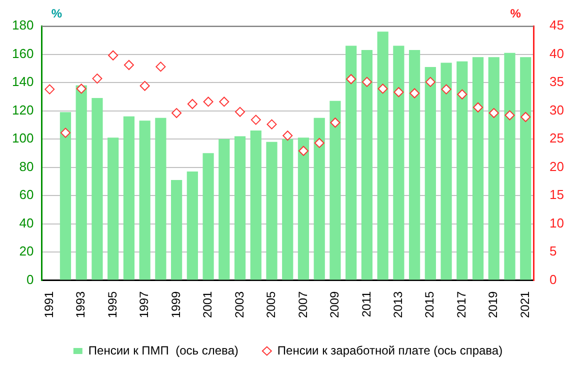 This screenshot has height=371, width=578. I want to click on y2-tick-label: 0, so click(553, 279).